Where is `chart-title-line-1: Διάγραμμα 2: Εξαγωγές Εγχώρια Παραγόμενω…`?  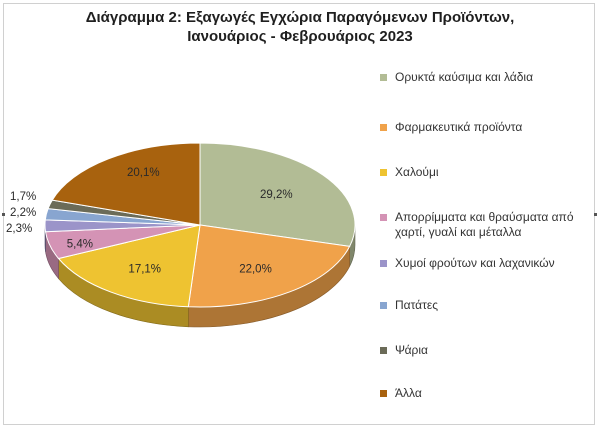
chart-title-line-1: Διάγραμμα 2: Εξαγωγές Εγχώρια Παραγόμενω… is located at coordinates (300, 17).